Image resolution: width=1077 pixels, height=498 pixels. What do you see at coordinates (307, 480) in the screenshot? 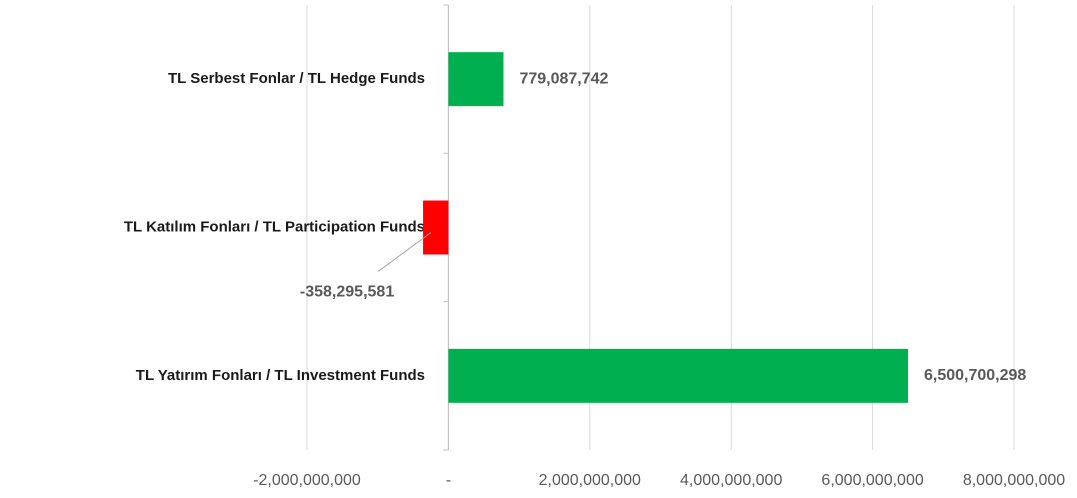
I see `x-tick-label: -2,000,000,000` at bounding box center [307, 480].